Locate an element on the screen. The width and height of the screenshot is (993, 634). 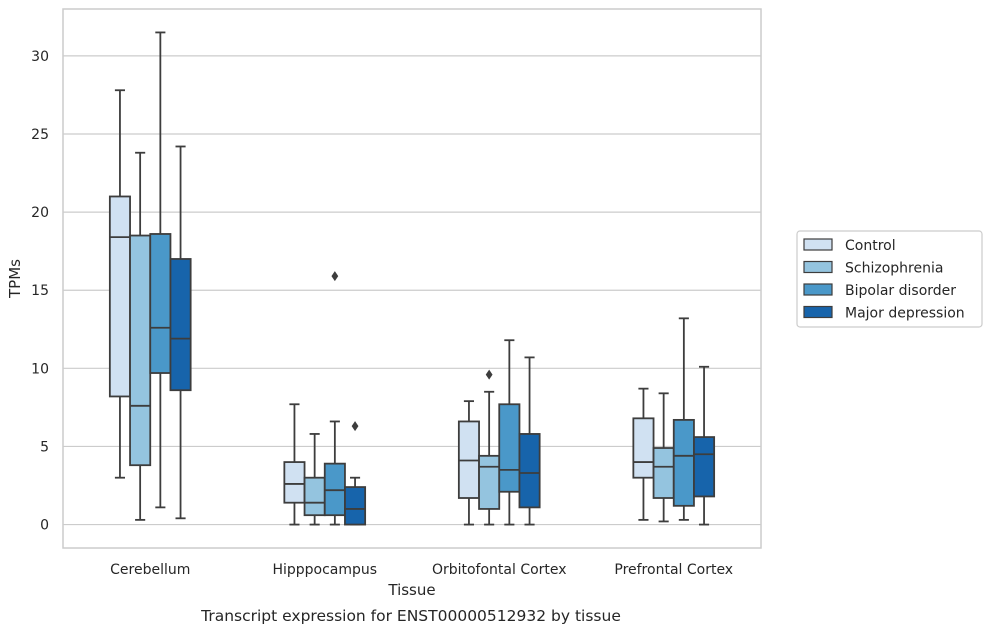
legend-label: Bipolar disorder is located at coordinates (900, 291).